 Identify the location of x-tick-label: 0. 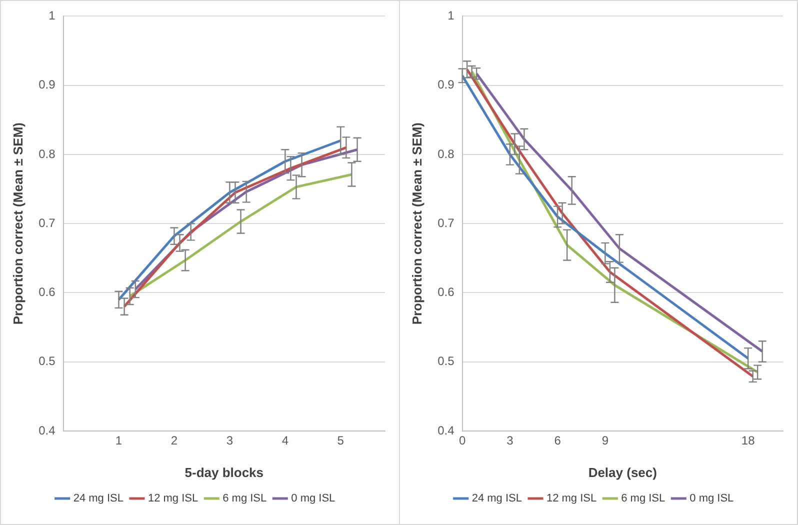
(462, 441).